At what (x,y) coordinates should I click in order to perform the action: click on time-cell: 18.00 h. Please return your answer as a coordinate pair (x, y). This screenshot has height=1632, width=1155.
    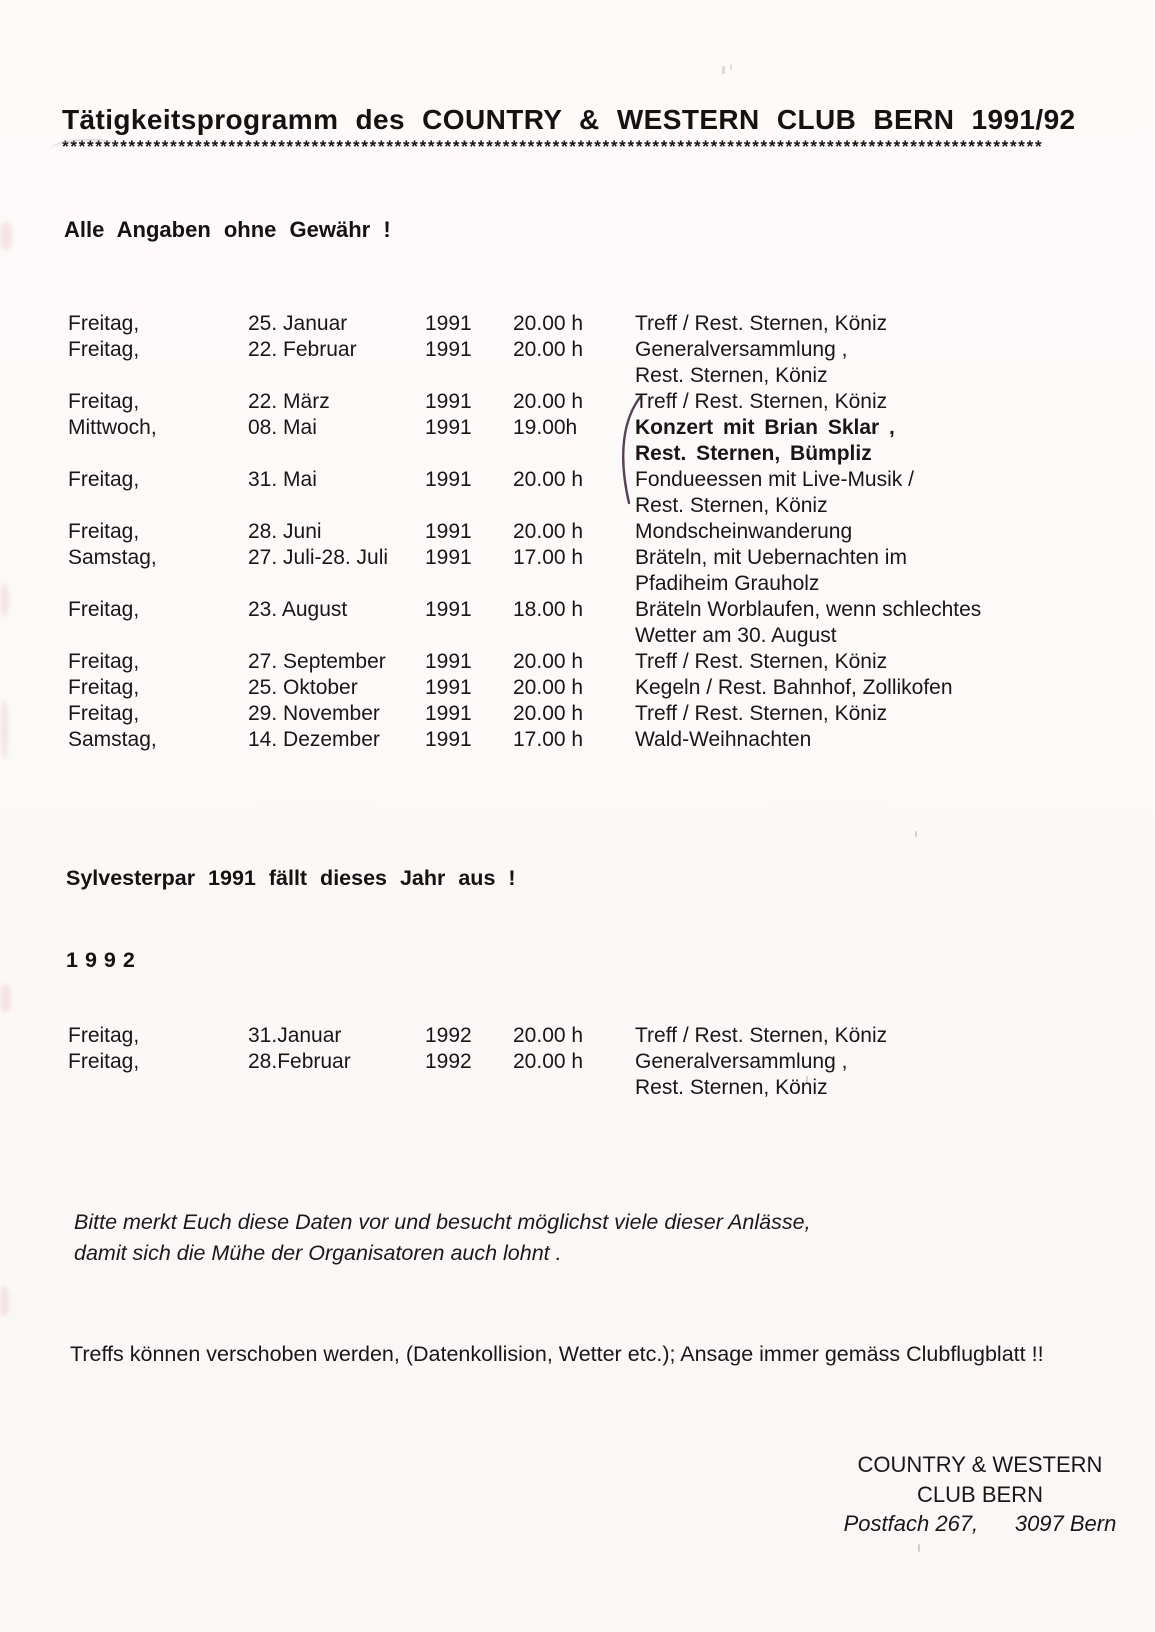
    Looking at the image, I should click on (548, 609).